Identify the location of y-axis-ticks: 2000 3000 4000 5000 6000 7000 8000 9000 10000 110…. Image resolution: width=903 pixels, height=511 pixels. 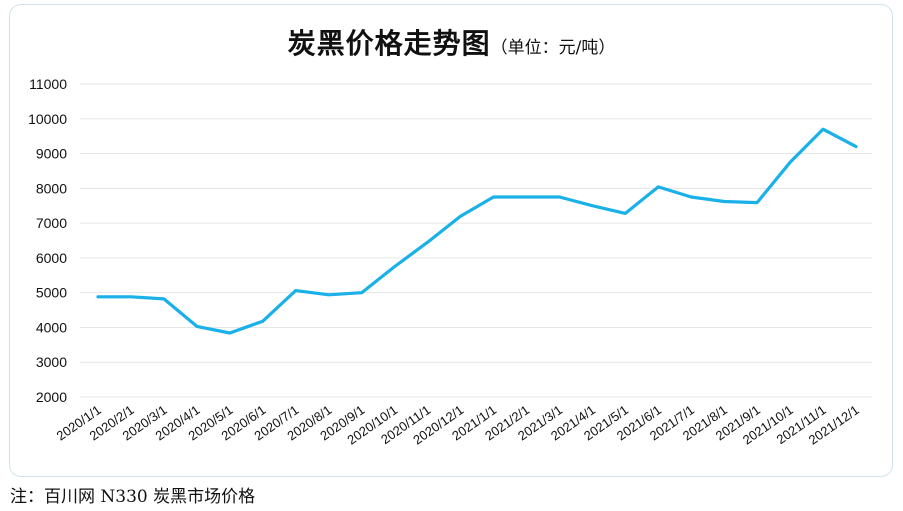
(47, 240).